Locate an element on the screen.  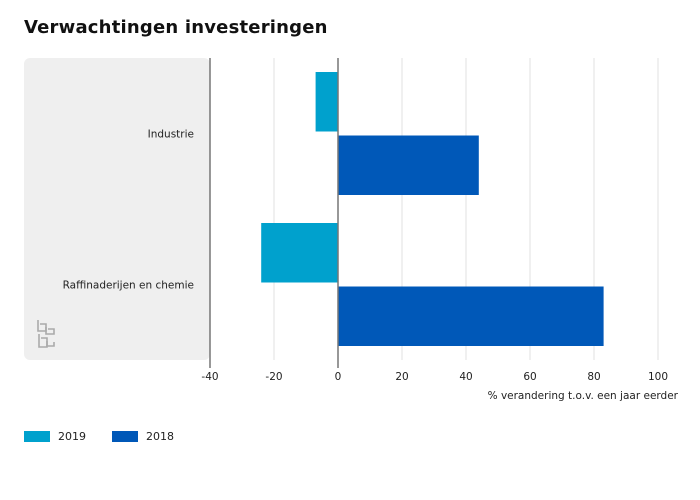
x-tick-label--40: -40 is located at coordinates (209, 377).